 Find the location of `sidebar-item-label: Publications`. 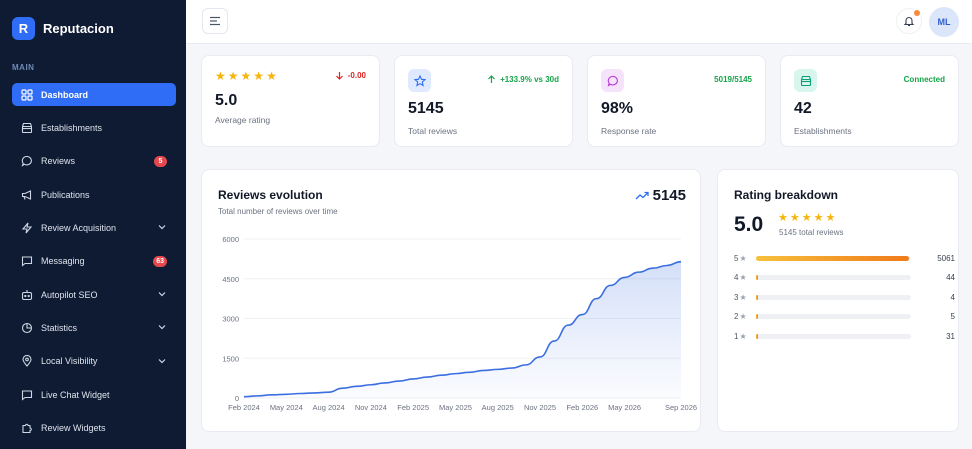

sidebar-item-label: Publications is located at coordinates (65, 194).